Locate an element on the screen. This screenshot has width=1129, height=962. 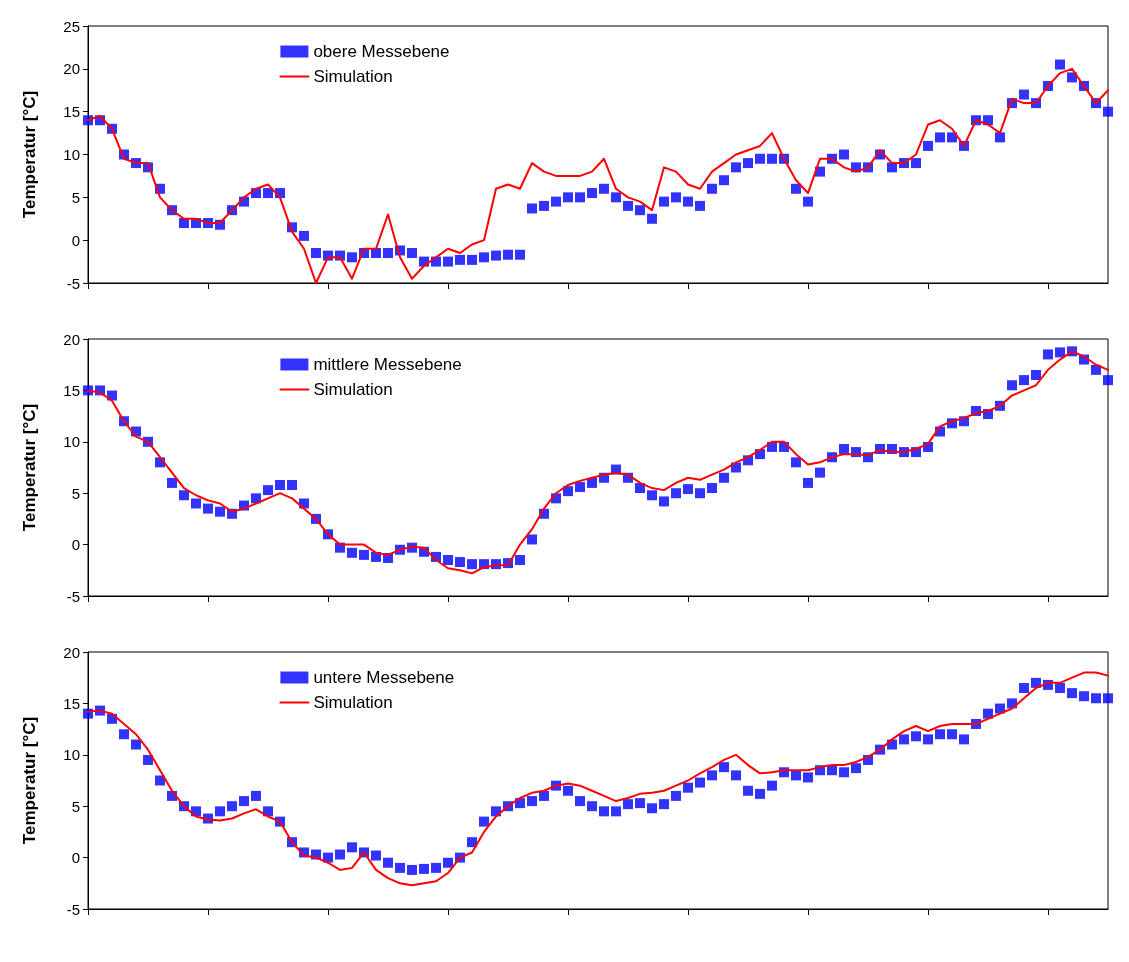
y-tick-label: 25 is located at coordinates (71, 26).